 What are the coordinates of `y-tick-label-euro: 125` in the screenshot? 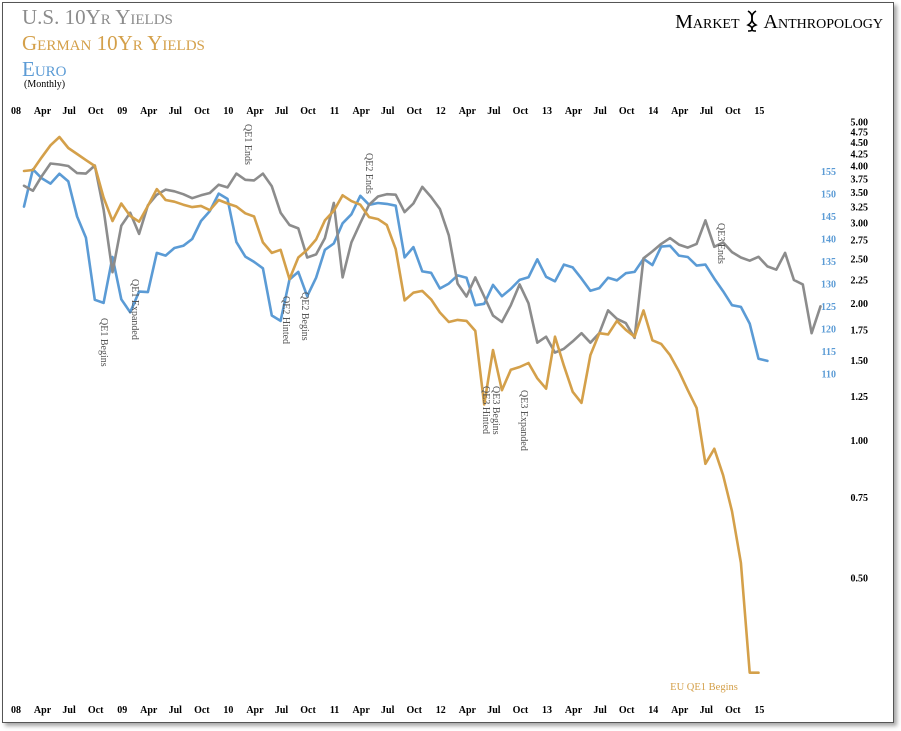 It's located at (828, 307).